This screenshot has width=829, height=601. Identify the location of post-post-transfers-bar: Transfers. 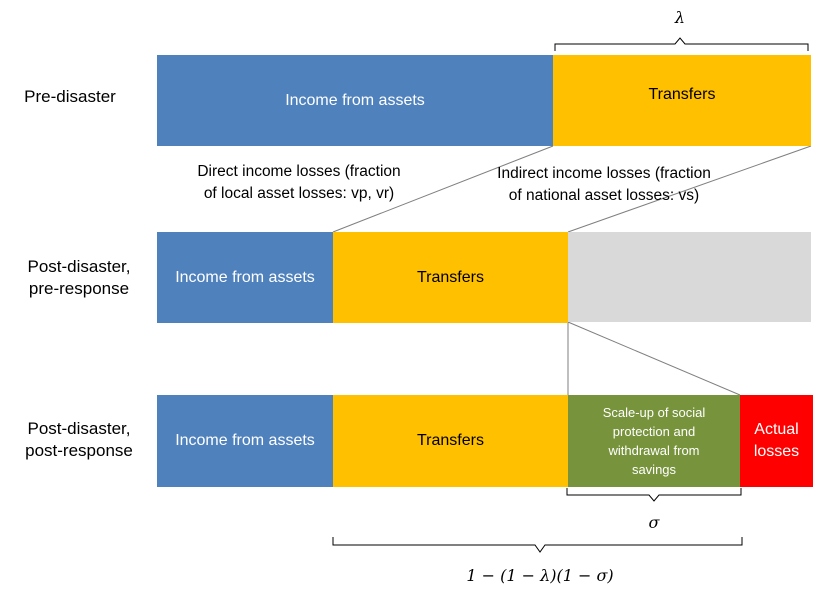
(450, 441).